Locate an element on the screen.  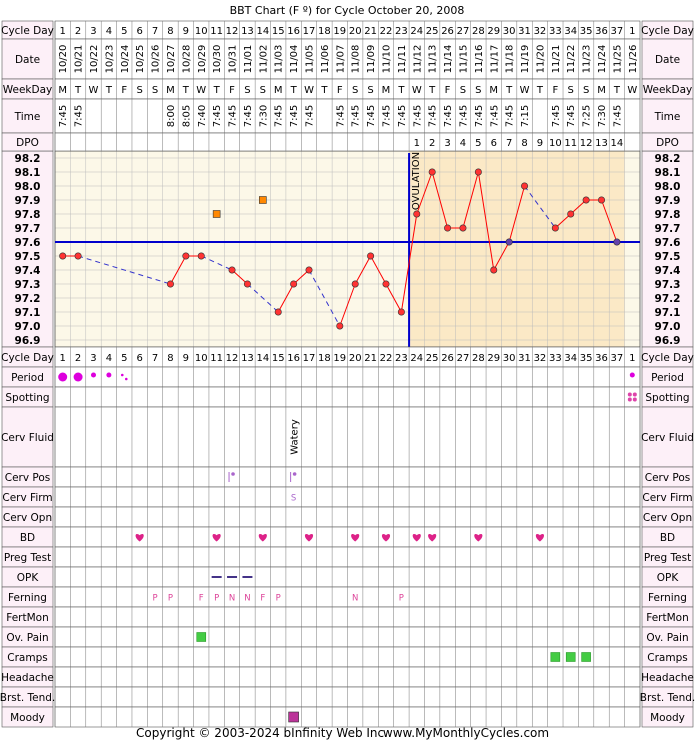
obs-label-box-cerv_fluid-right is located at coordinates (667, 437).